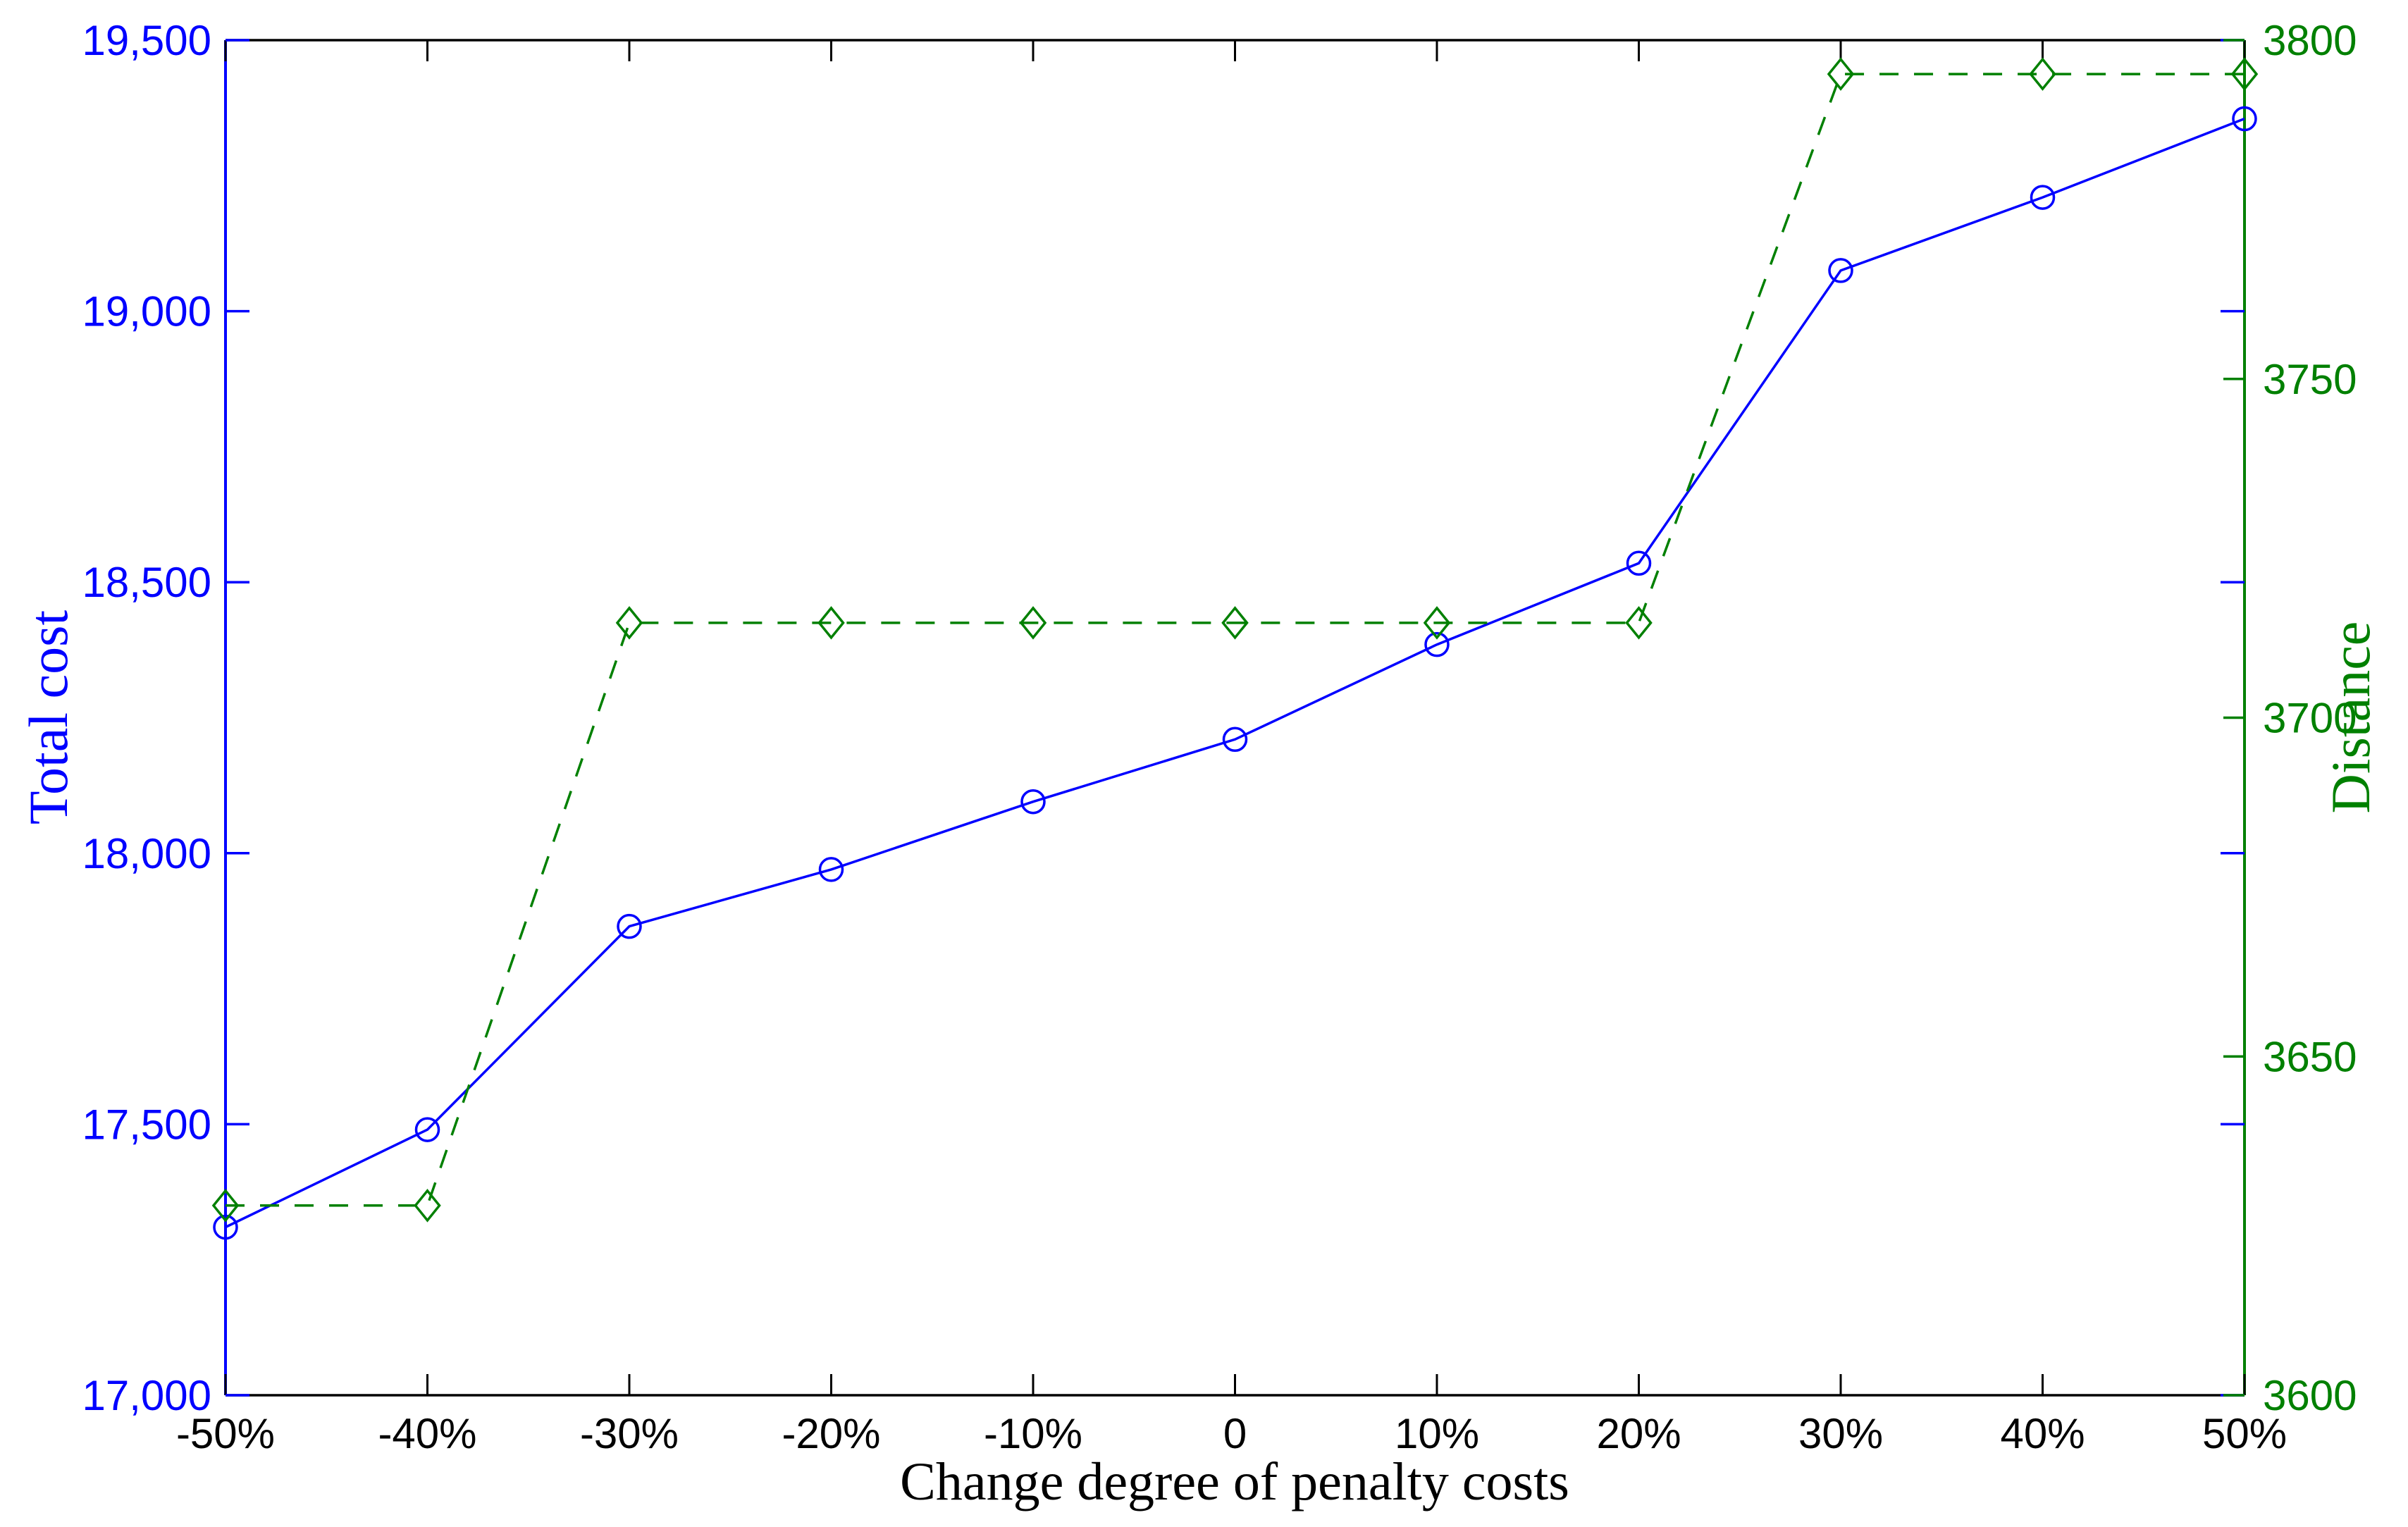 Image resolution: width=2408 pixels, height=1527 pixels. Describe the element at coordinates (48, 717) in the screenshot. I see `left-axis-title: Total cost` at that location.